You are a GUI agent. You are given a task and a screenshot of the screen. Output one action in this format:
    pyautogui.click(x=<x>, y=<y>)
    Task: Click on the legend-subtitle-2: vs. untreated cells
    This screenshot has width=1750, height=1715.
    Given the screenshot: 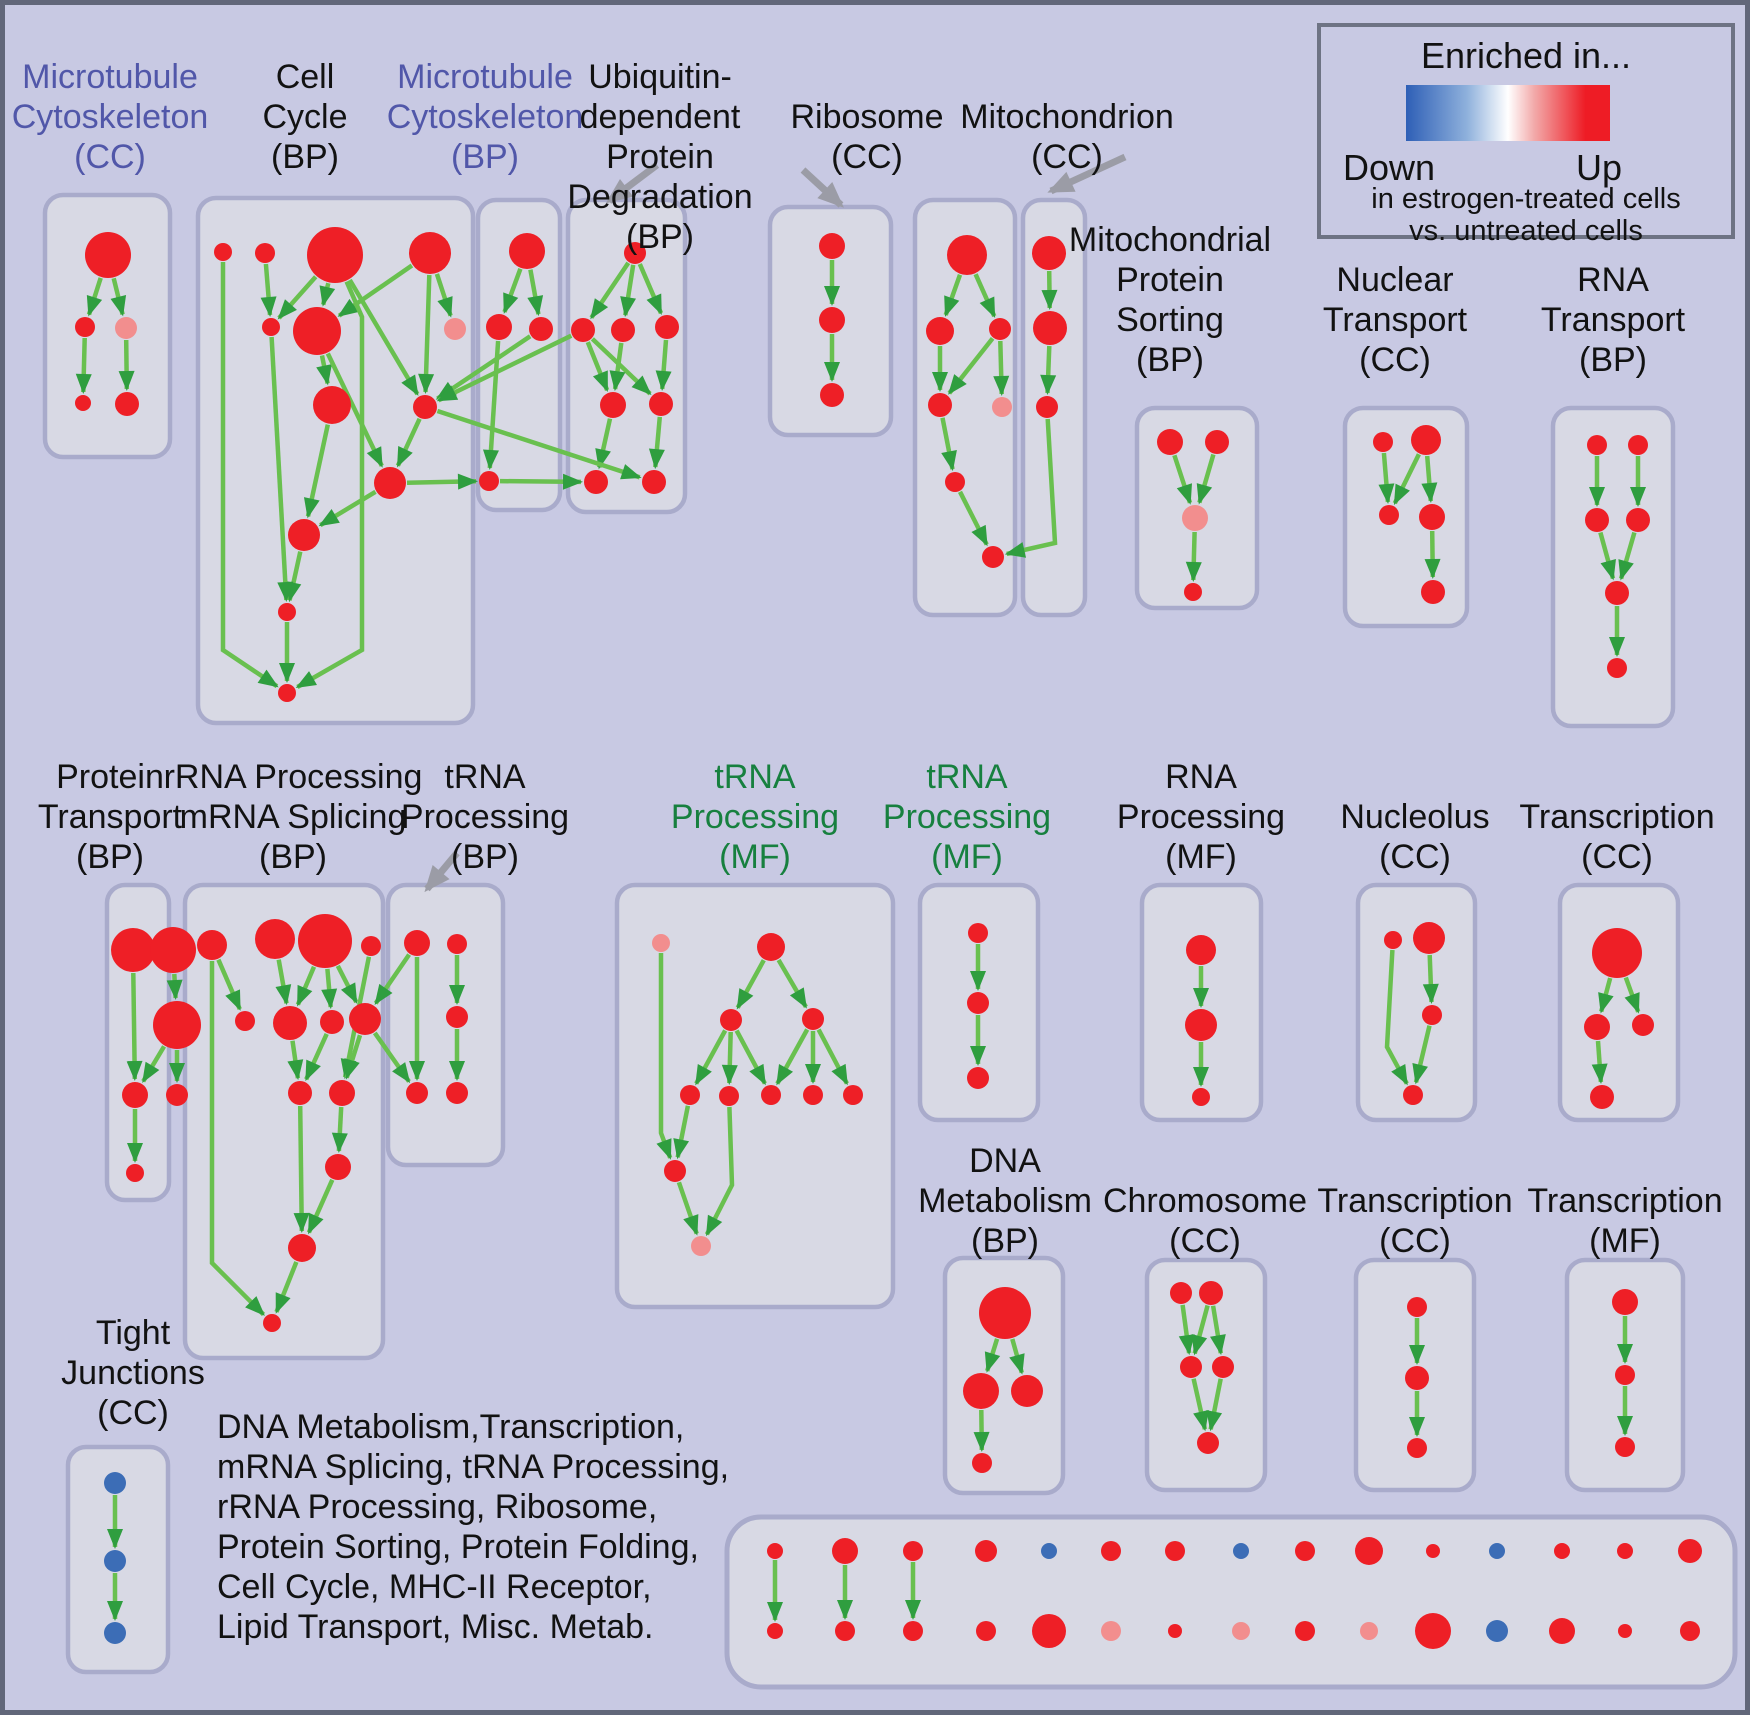 What is the action you would take?
    pyautogui.click(x=1526, y=231)
    